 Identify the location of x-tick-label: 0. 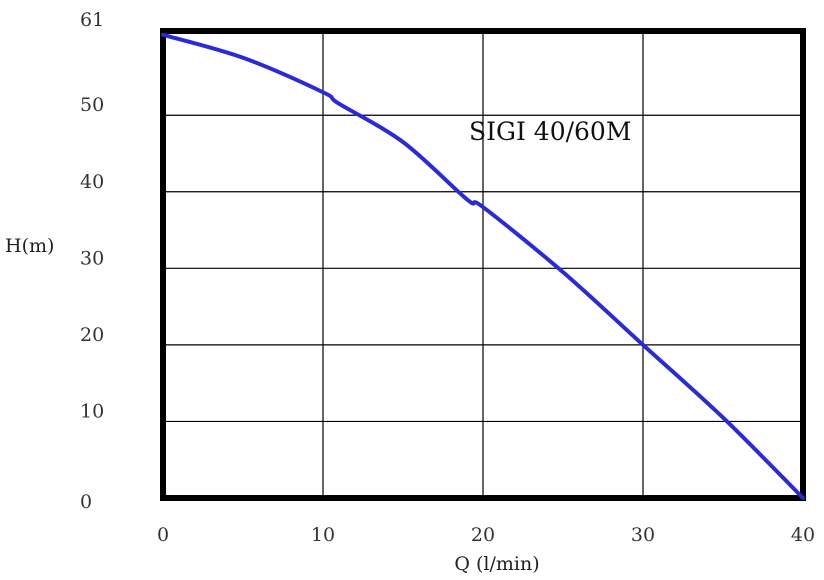
(163, 535).